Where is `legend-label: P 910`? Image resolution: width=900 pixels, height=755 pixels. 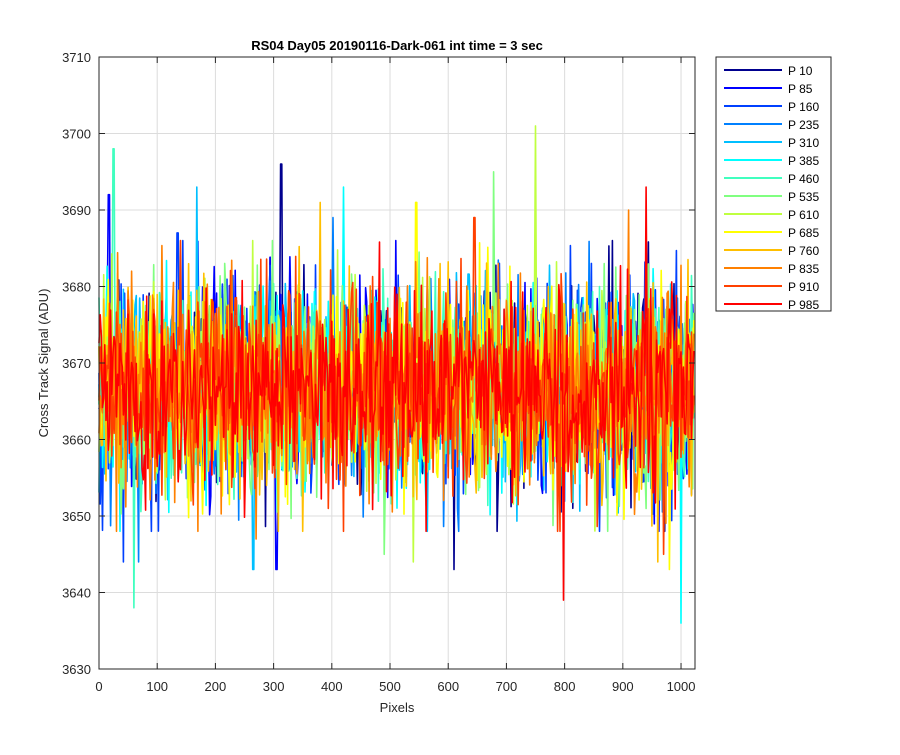
legend-label: P 910 is located at coordinates (803, 287).